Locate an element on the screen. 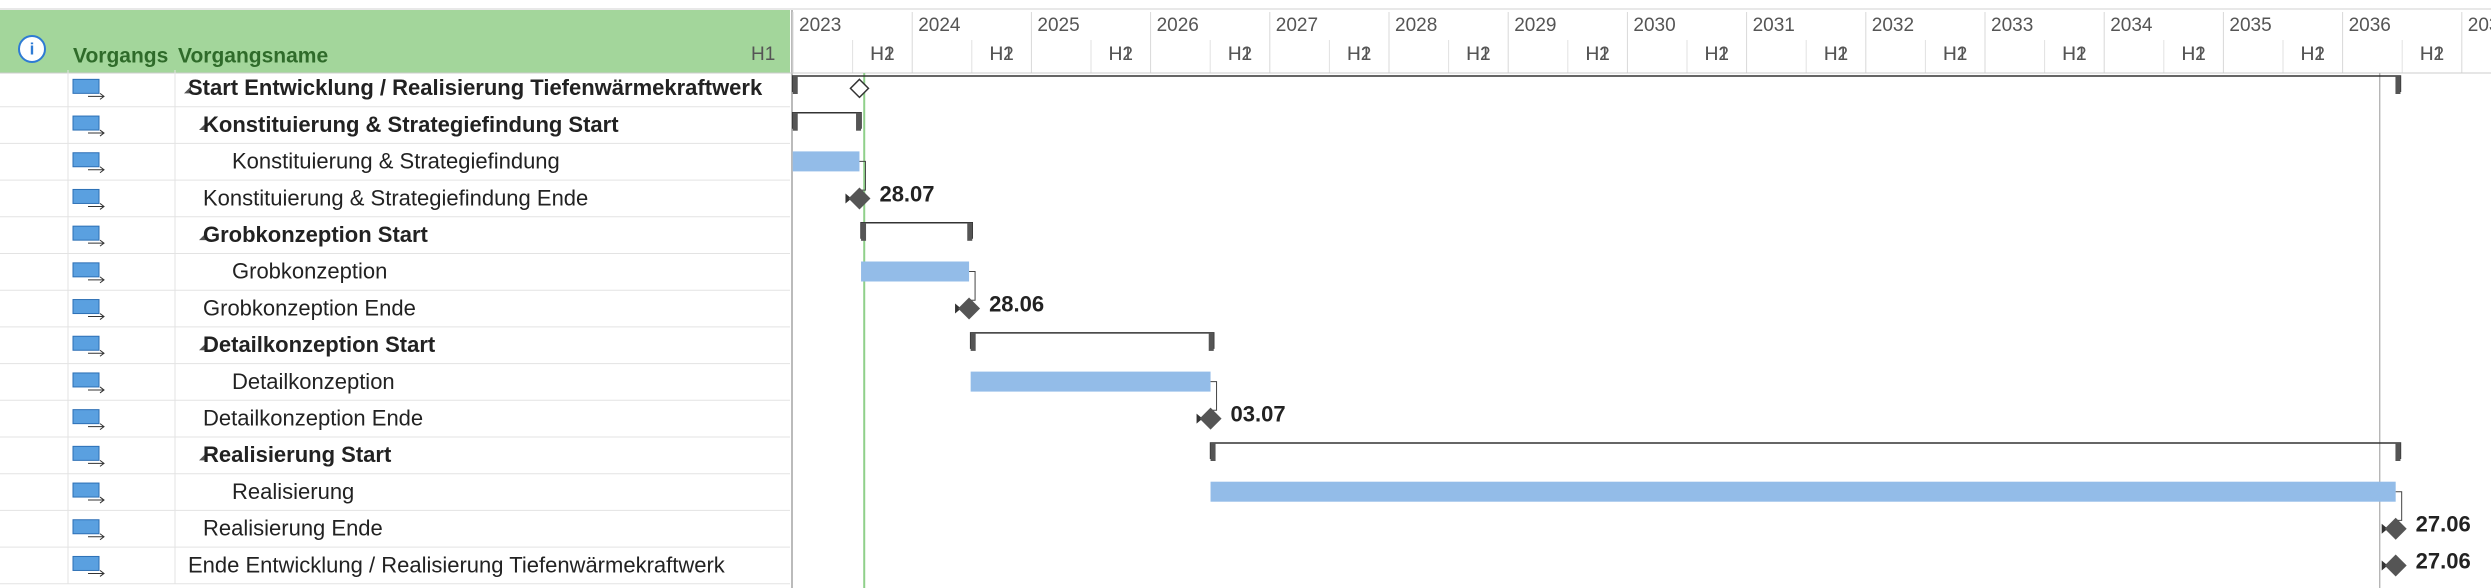 This screenshot has width=2491, height=588. year-label: 2030 is located at coordinates (1654, 25).